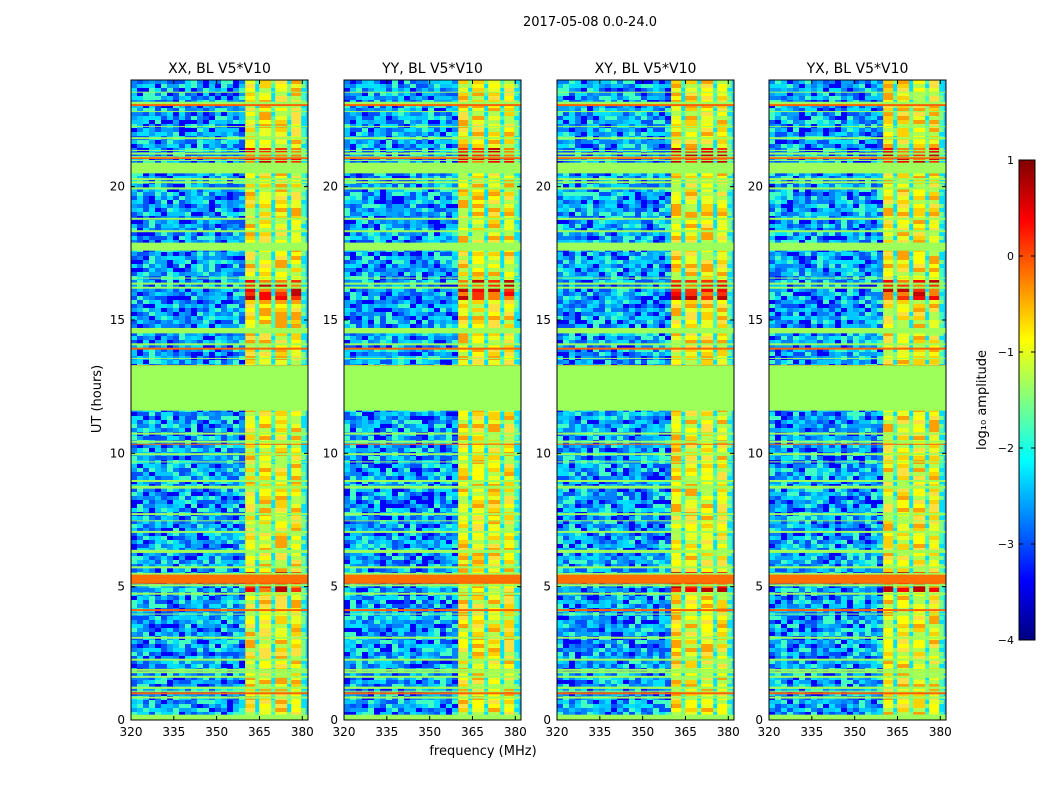 This screenshot has height=800, width=1050. I want to click on colorbar-tick-label: 0, so click(1010, 256).